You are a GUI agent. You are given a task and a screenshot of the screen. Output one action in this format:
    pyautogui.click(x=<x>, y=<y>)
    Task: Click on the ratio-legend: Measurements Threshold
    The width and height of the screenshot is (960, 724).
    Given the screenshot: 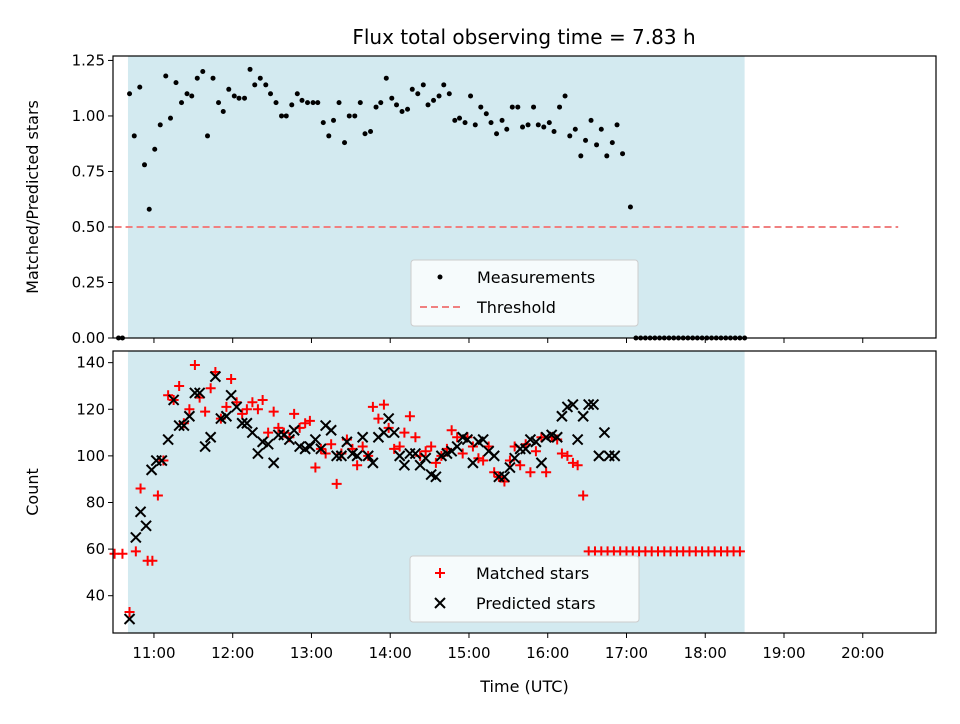 What is the action you would take?
    pyautogui.click(x=524, y=293)
    